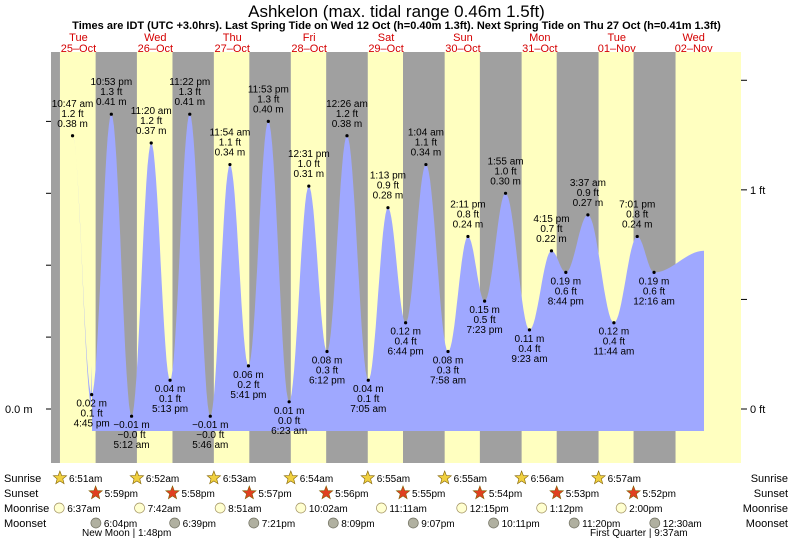 The image size is (793, 539). I want to click on tide-height-ft: 0.2 ft, so click(248, 385).